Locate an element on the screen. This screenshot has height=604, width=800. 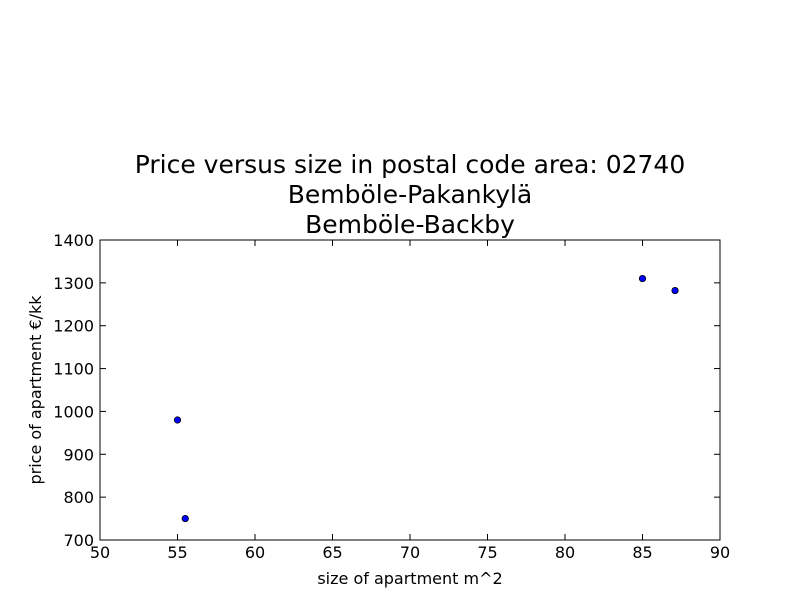
x-tick-label: 90 is located at coordinates (720, 552).